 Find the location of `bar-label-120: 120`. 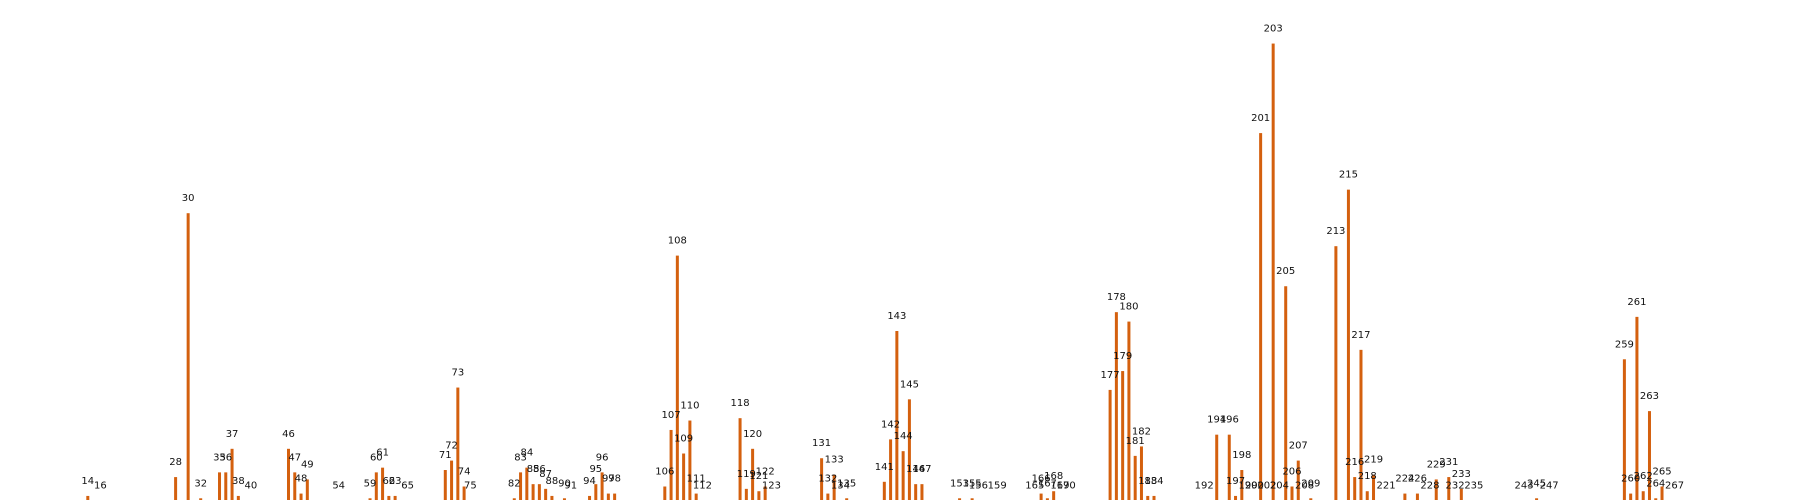

bar-label-120: 120 is located at coordinates (752, 434).